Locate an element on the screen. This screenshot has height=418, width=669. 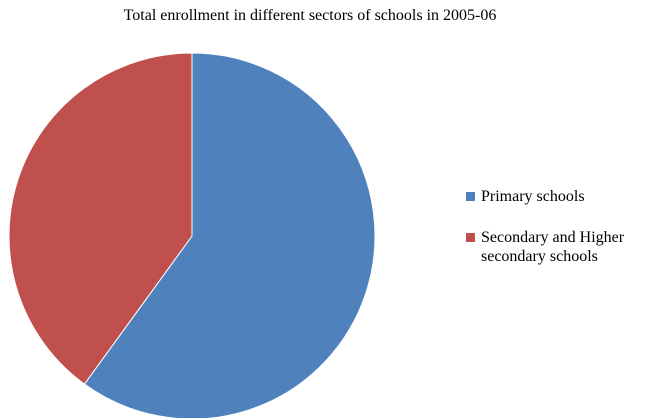
legend-item-primary: Primary schools is located at coordinates (567, 196).